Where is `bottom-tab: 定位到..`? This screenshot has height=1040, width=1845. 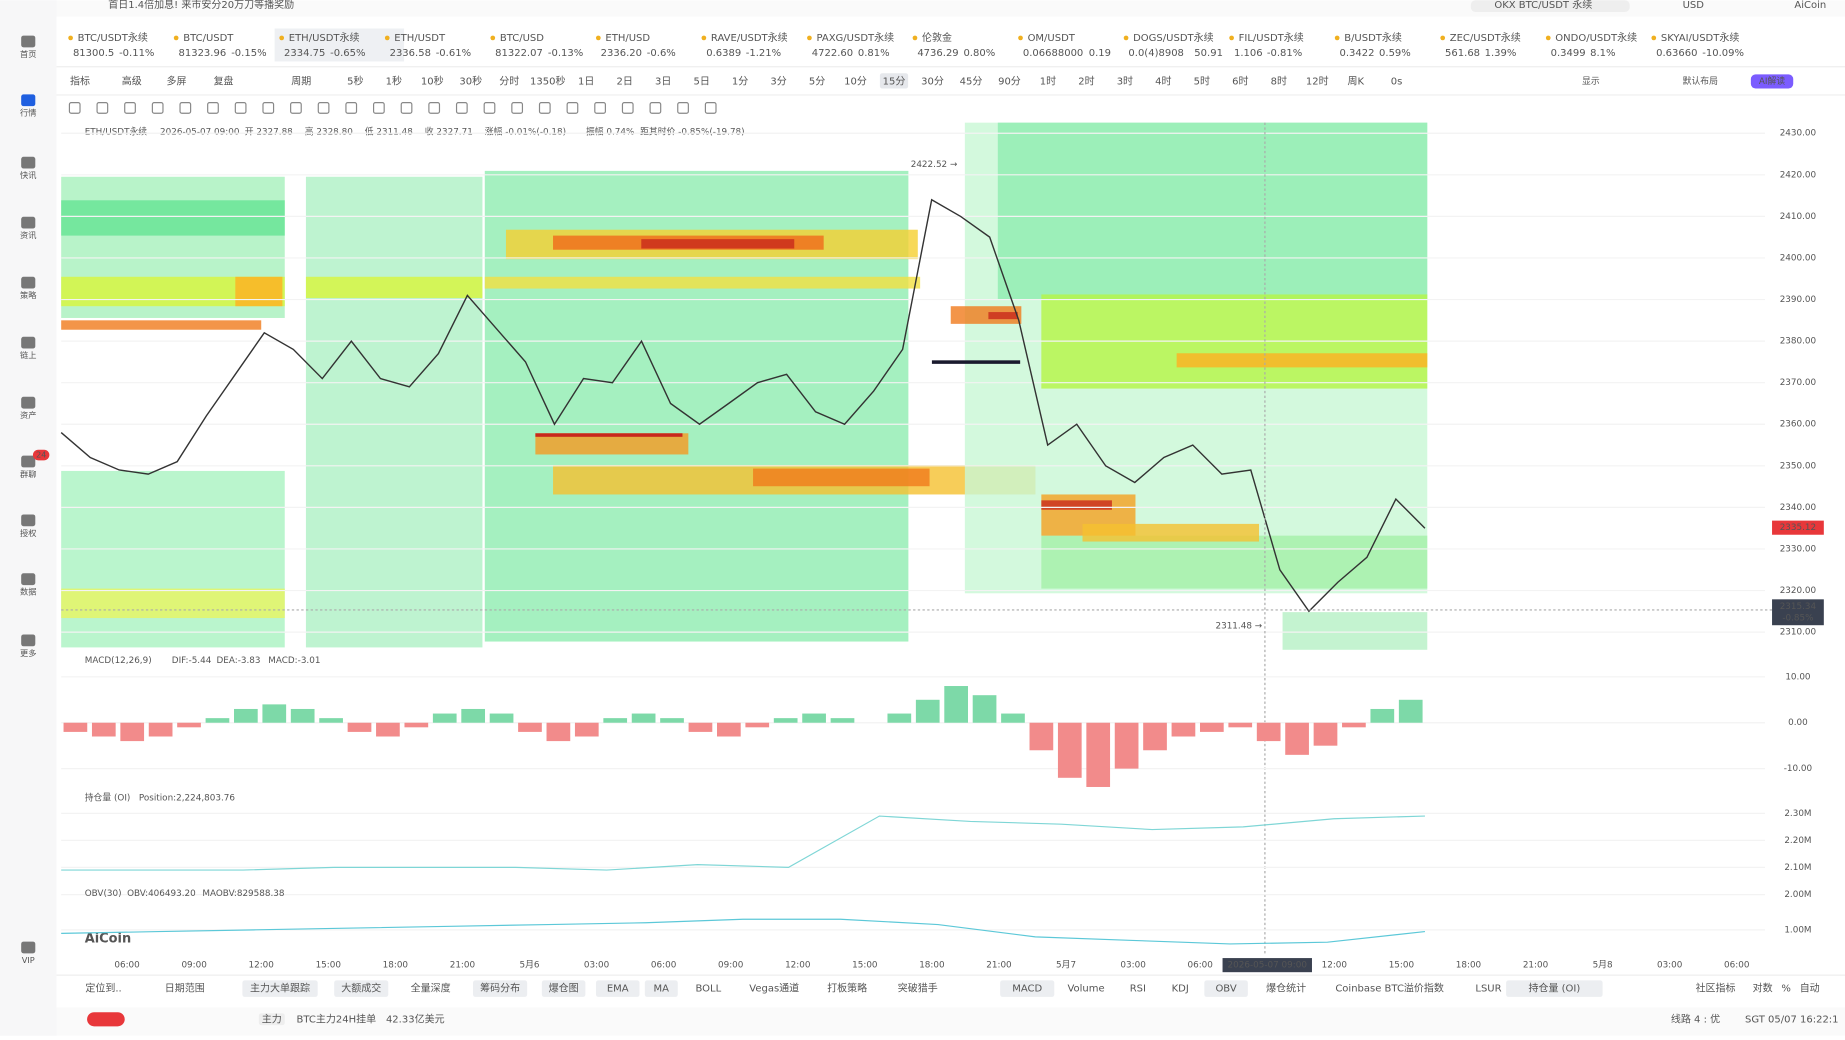 bottom-tab: 定位到.. is located at coordinates (103, 988).